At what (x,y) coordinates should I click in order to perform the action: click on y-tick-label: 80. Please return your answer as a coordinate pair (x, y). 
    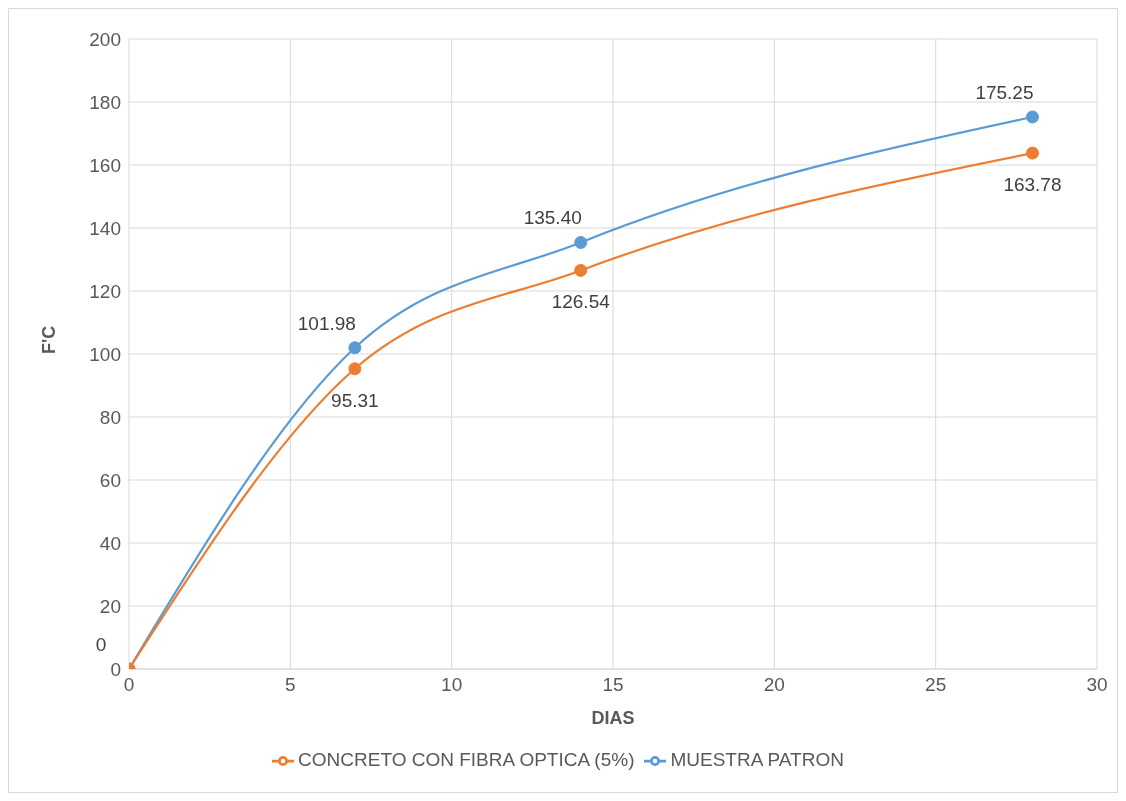
    Looking at the image, I should click on (110, 417).